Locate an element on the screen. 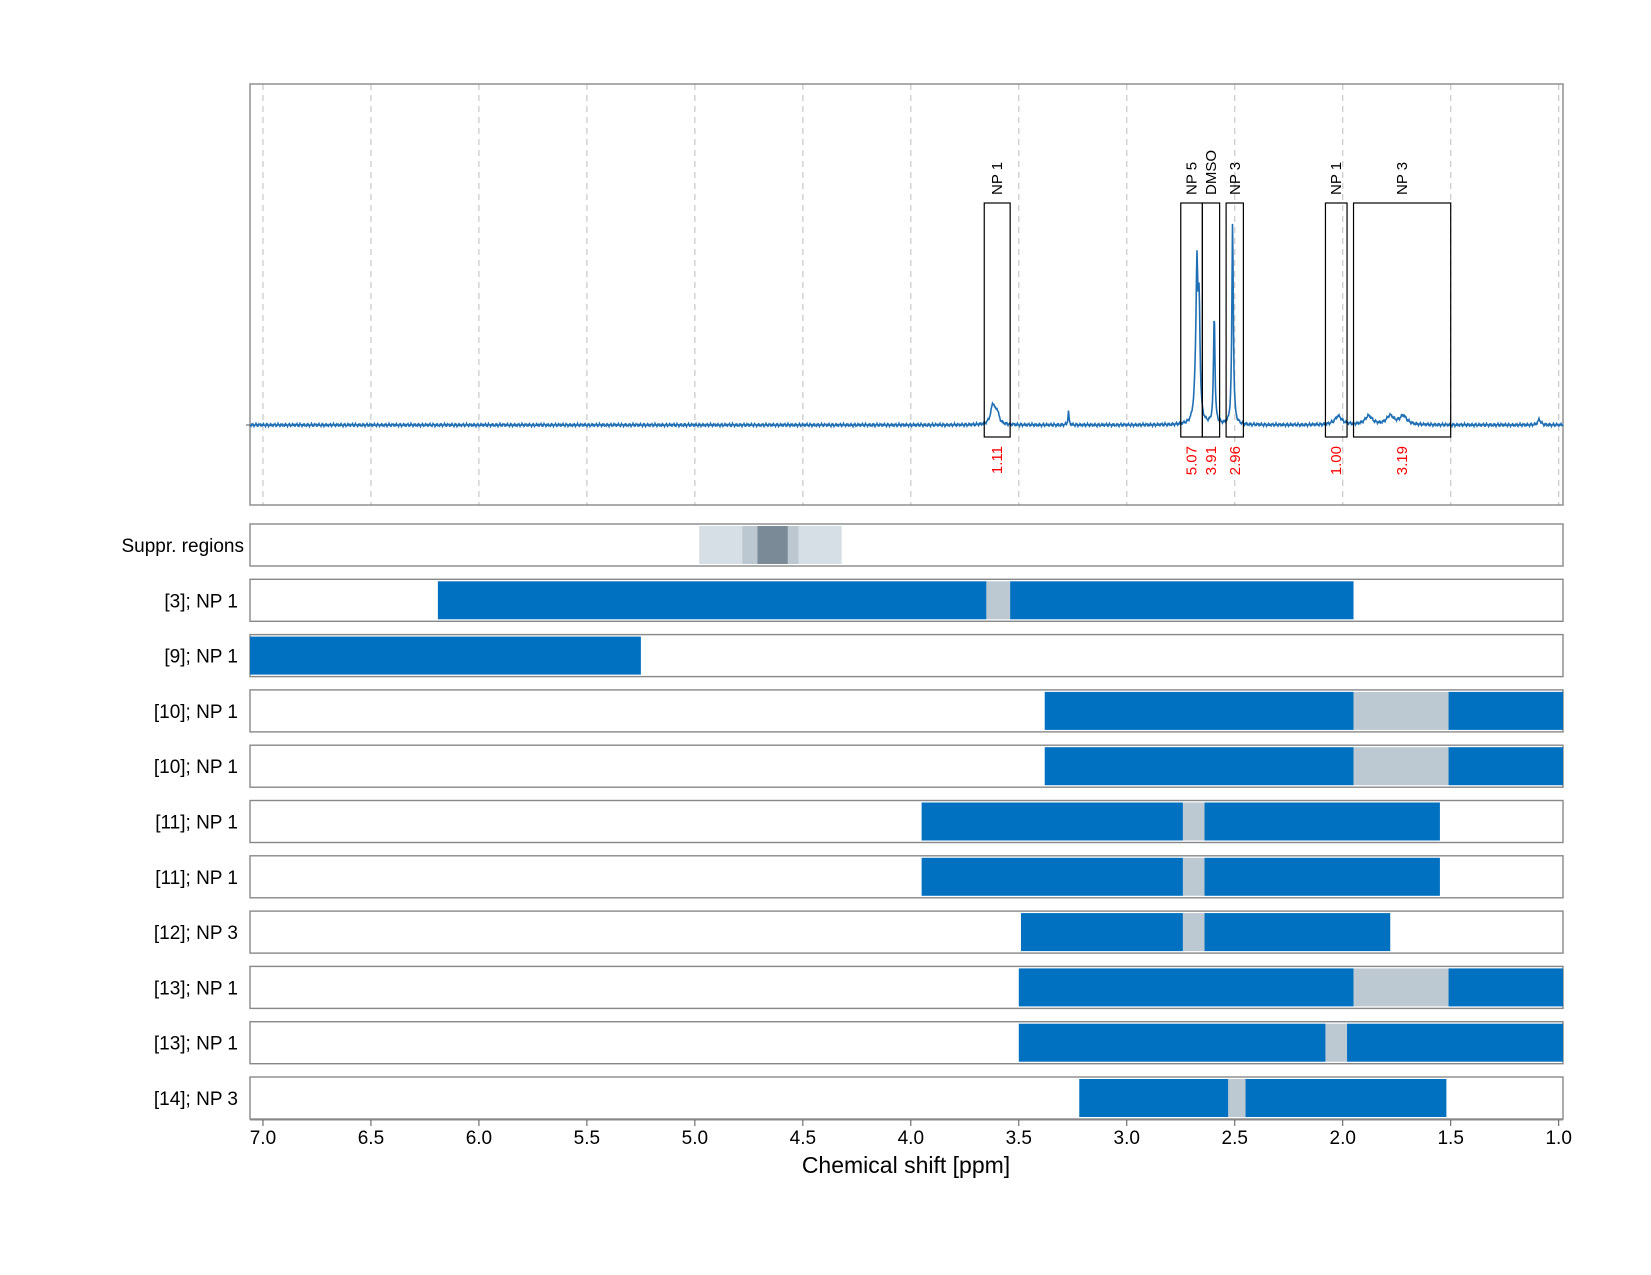 The image size is (1651, 1275). spectrum-line is located at coordinates (906, 326).